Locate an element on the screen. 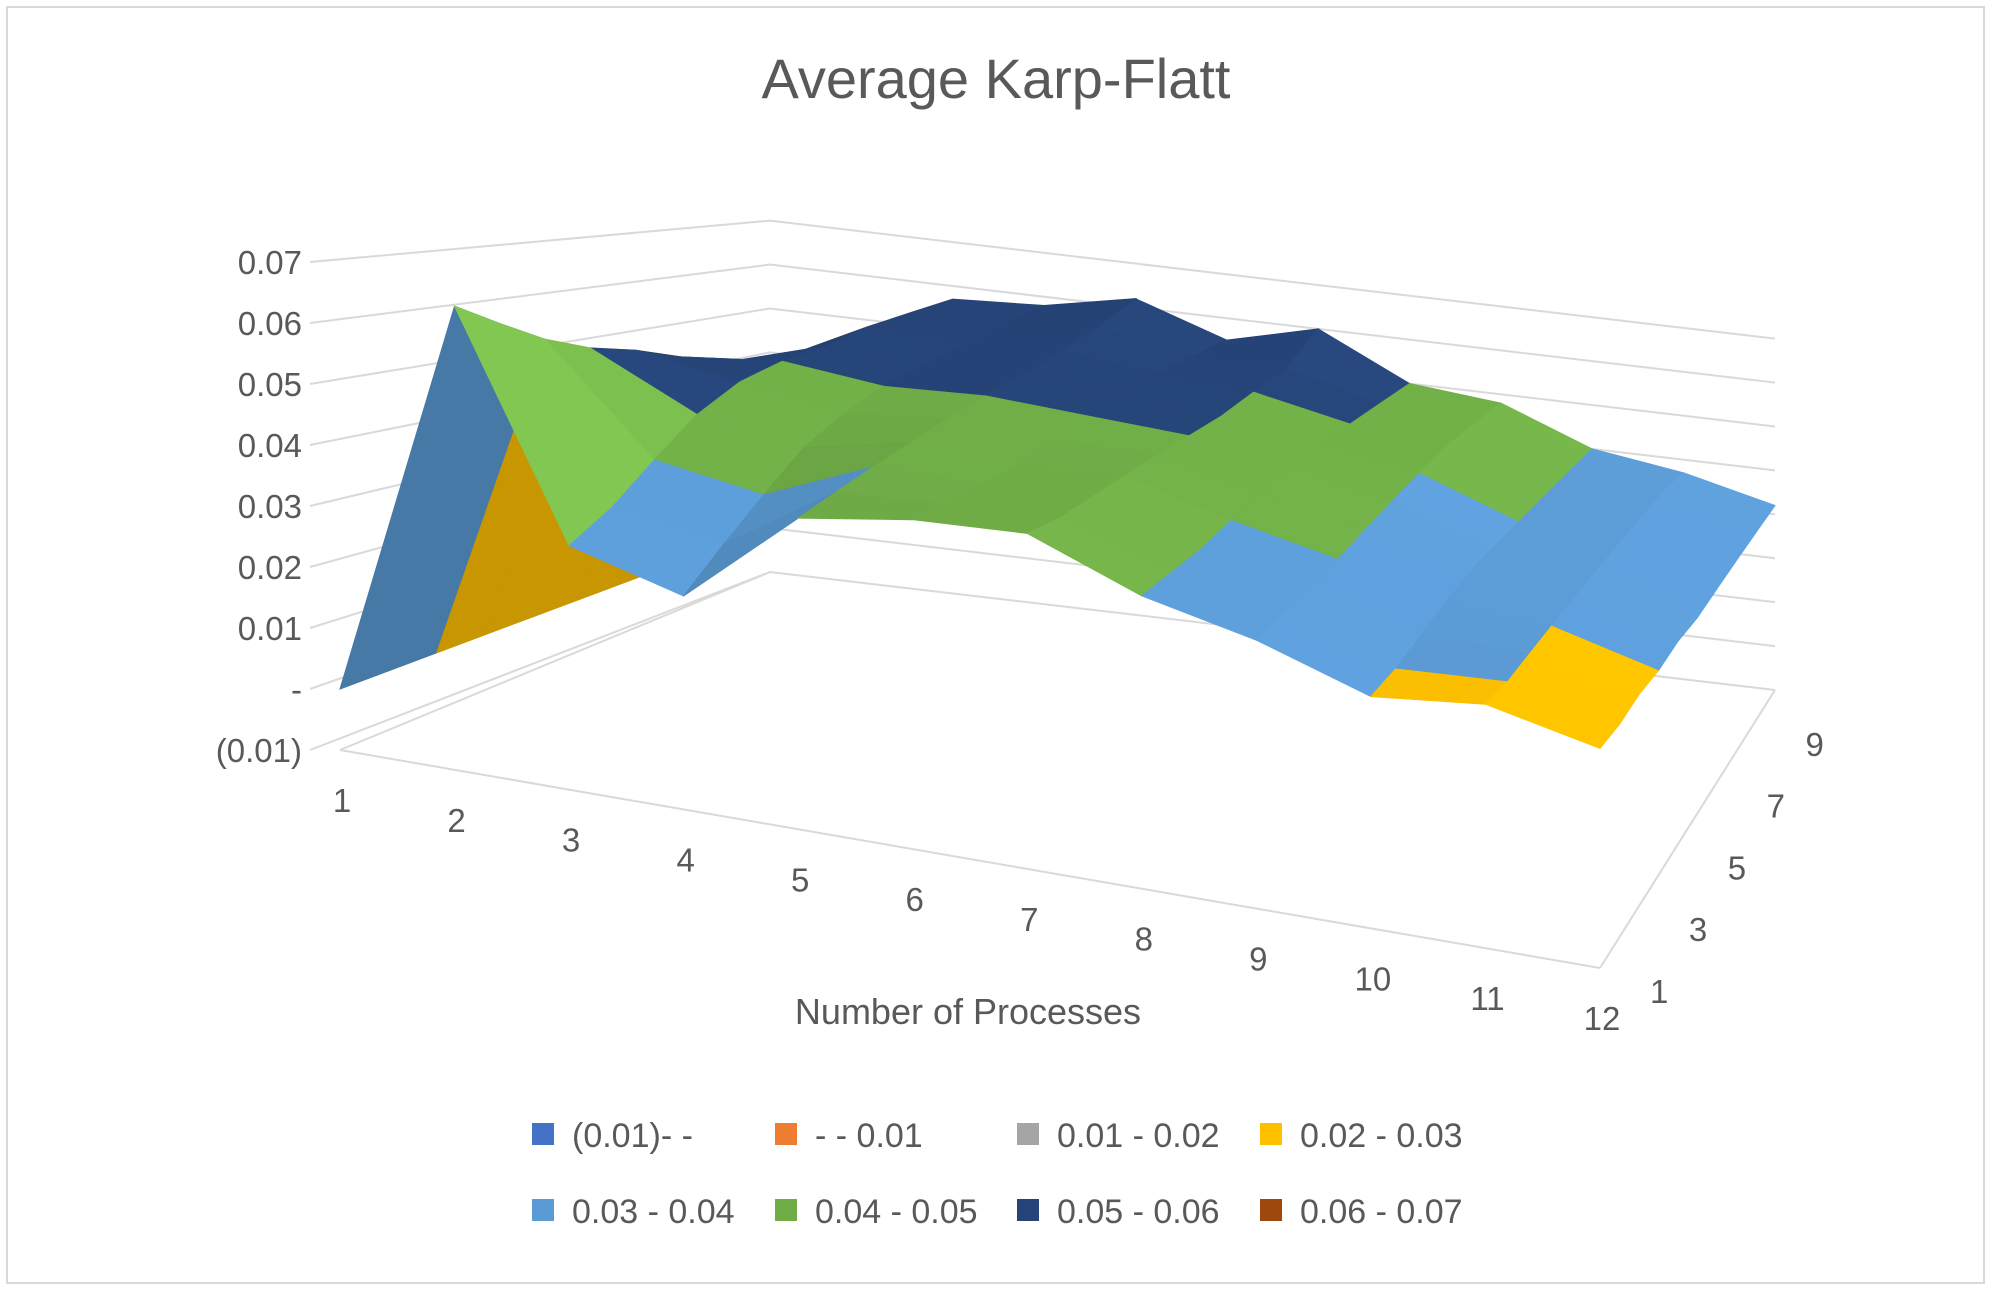 This screenshot has height=1292, width=1993. depth-tick-label: 7 is located at coordinates (1776, 806).